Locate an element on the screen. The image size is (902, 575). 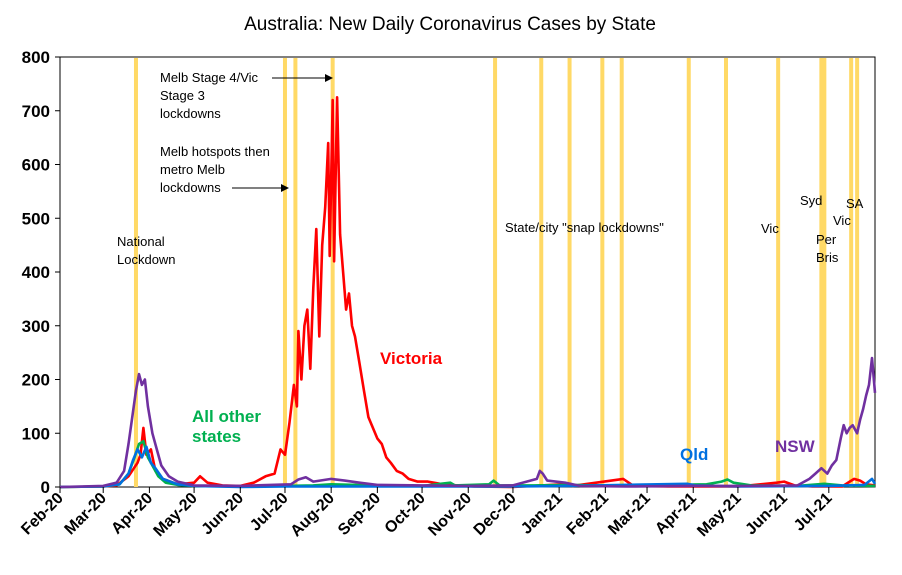
x-tick-label: Jan-21 is located at coordinates (542, 514).